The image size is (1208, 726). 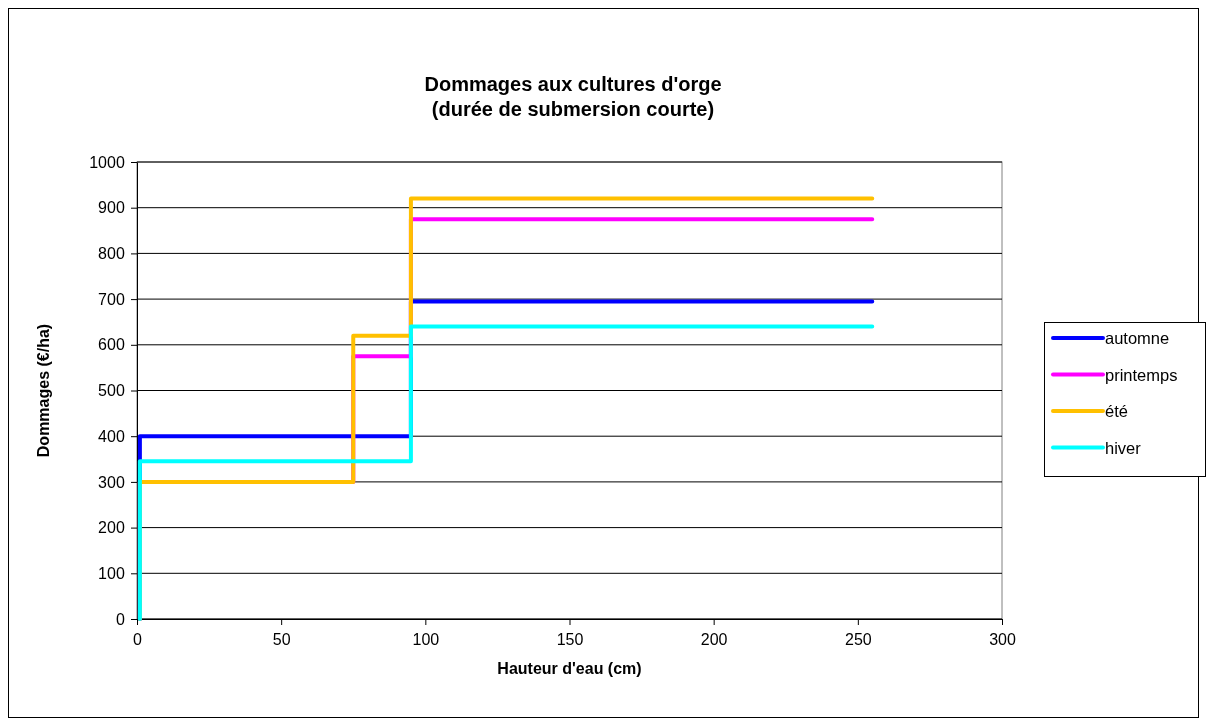 I want to click on x-tick-label: 100, so click(x=426, y=639).